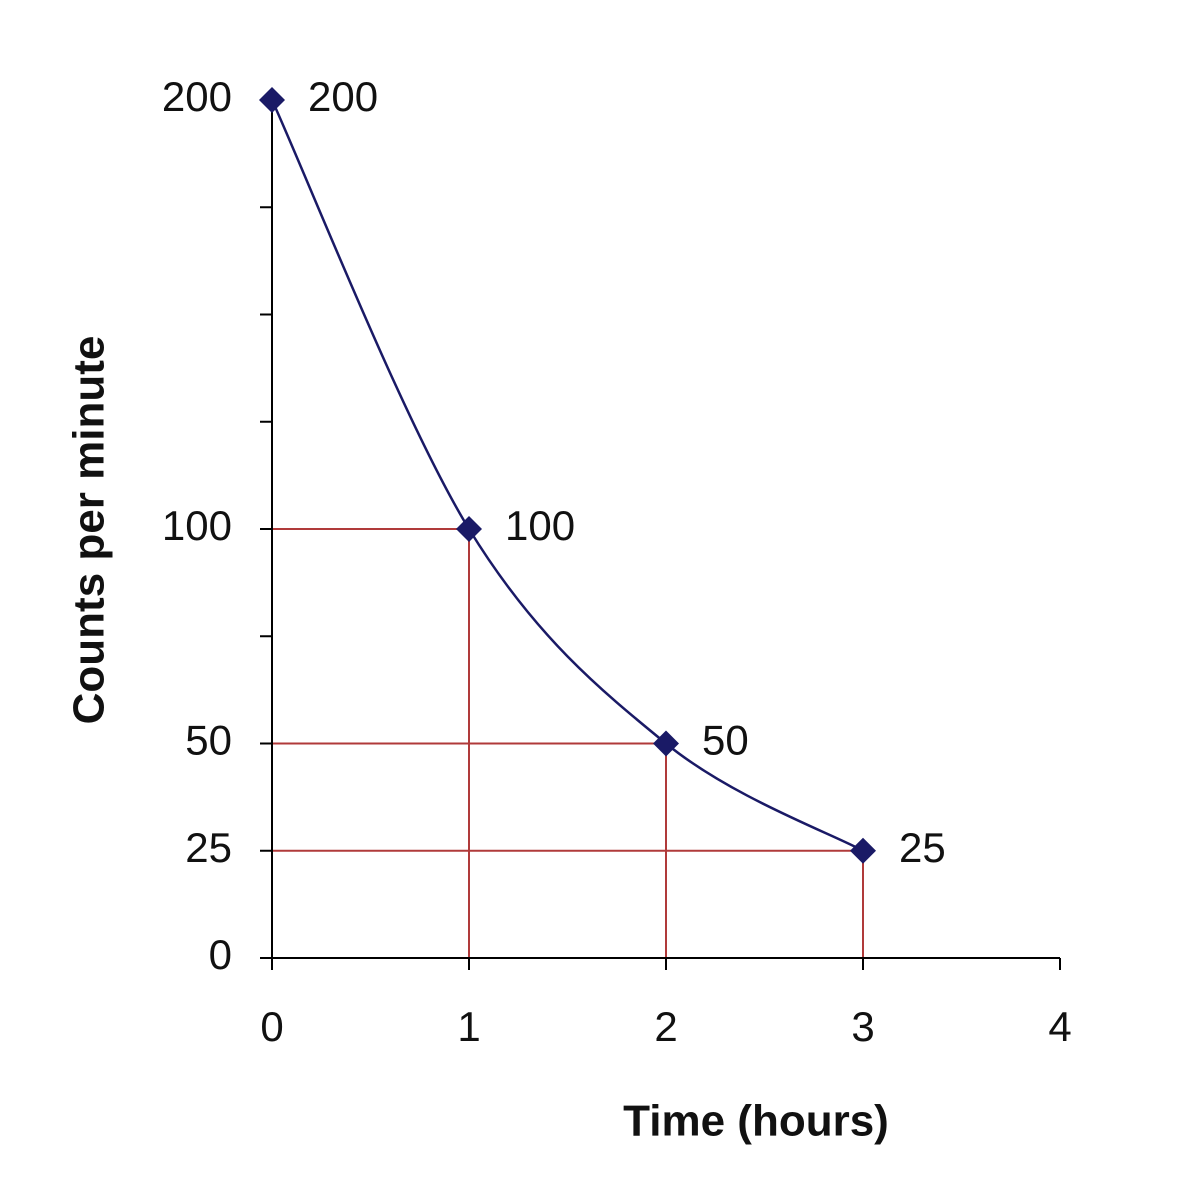  Describe the element at coordinates (343, 96) in the screenshot. I see `data-label: 200` at that location.